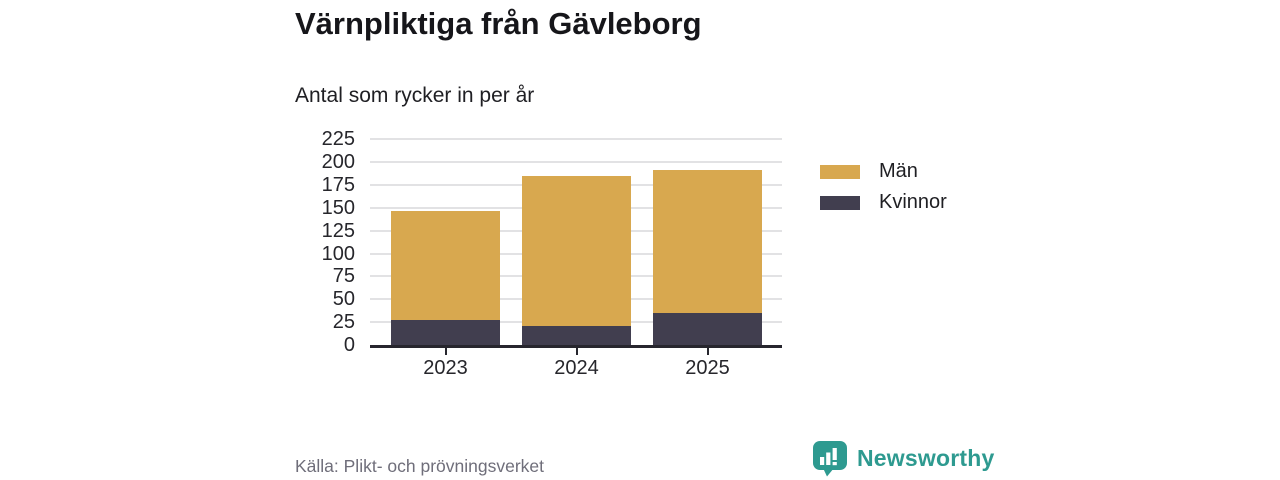 The height and width of the screenshot is (480, 1280). What do you see at coordinates (343, 276) in the screenshot?
I see `y-axis-tick-label: 75` at bounding box center [343, 276].